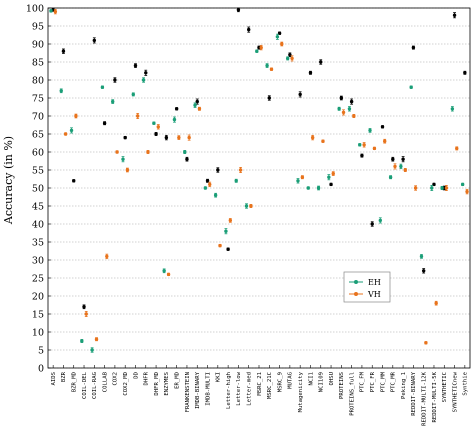  What do you see at coordinates (270, 385) in the screenshot?
I see `x-tick-label: MSRC_21C` at bounding box center [270, 385].